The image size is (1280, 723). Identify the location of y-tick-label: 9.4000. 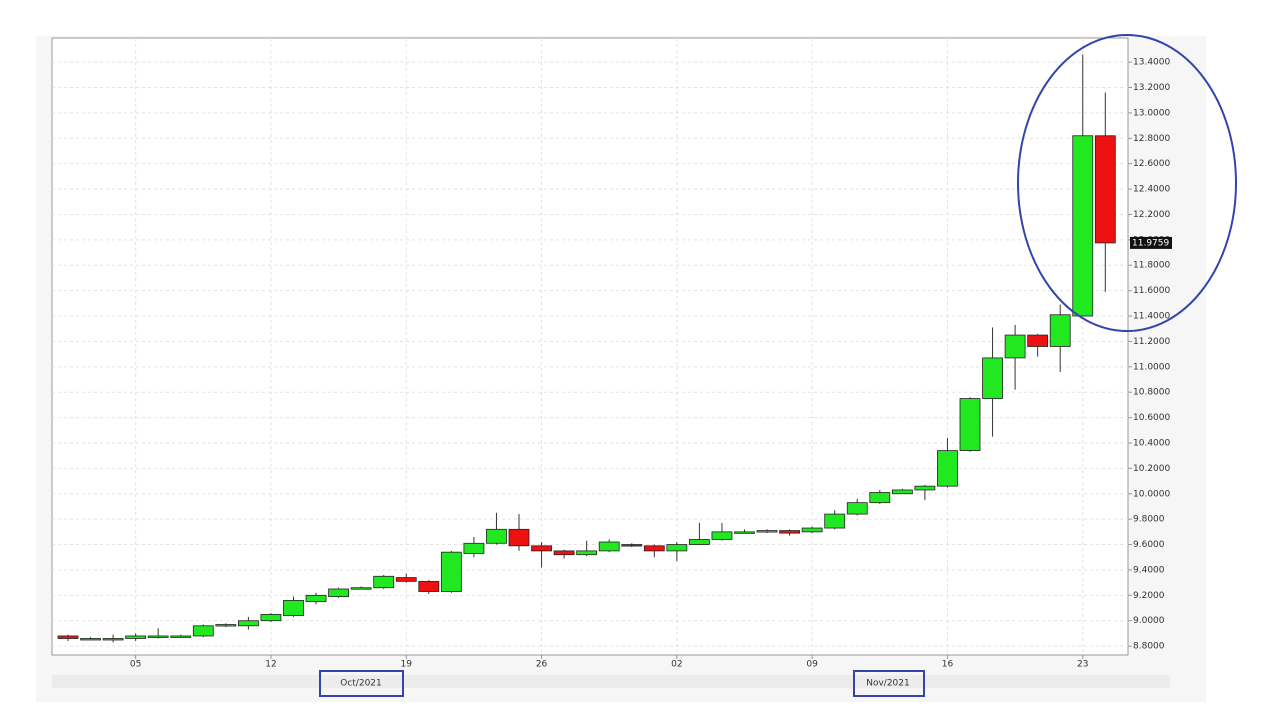
(1149, 570).